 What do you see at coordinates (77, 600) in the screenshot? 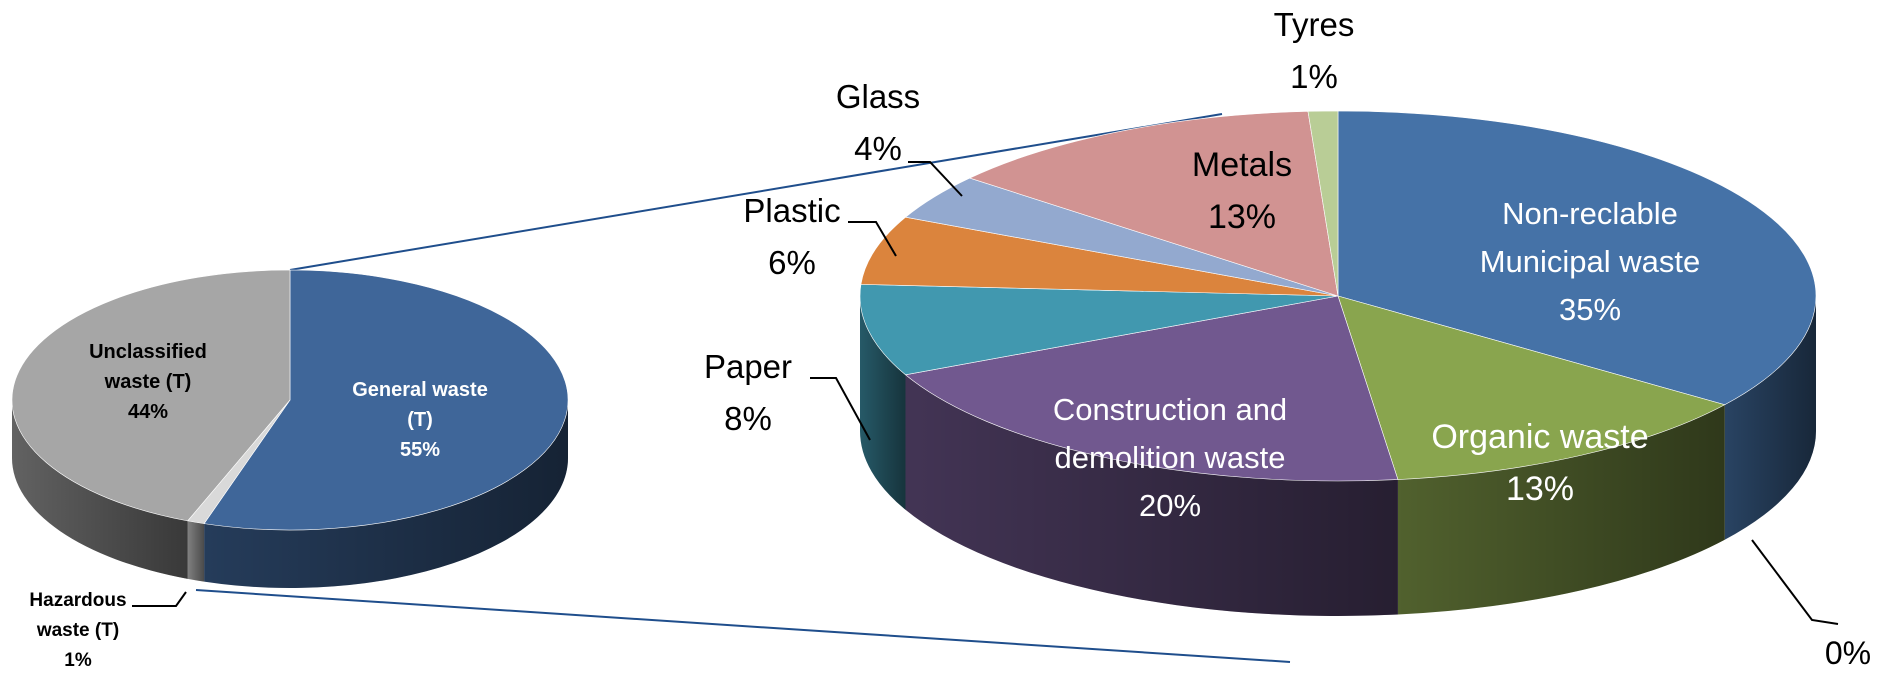
I see `data-label-text: Hazardous` at bounding box center [77, 600].